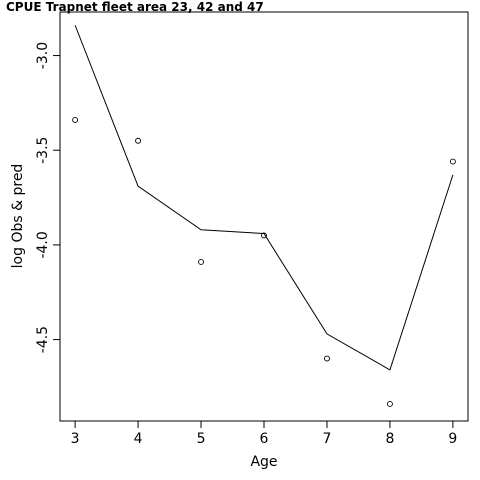  Describe the element at coordinates (452, 439) in the screenshot. I see `x-tick-label: 9` at that location.